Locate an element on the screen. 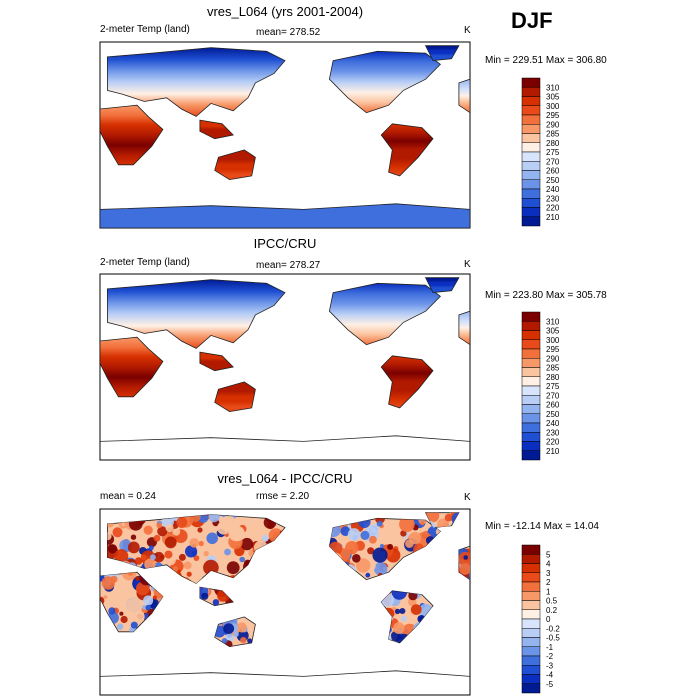 This screenshot has height=700, width=700. panel-3-title: vres_L064 - IPCC/CRU is located at coordinates (285, 478).